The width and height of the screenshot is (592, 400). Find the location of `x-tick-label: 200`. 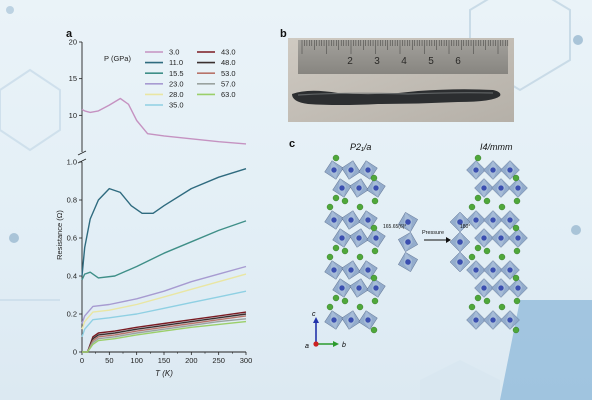

x-tick-label: 200 is located at coordinates (191, 360).